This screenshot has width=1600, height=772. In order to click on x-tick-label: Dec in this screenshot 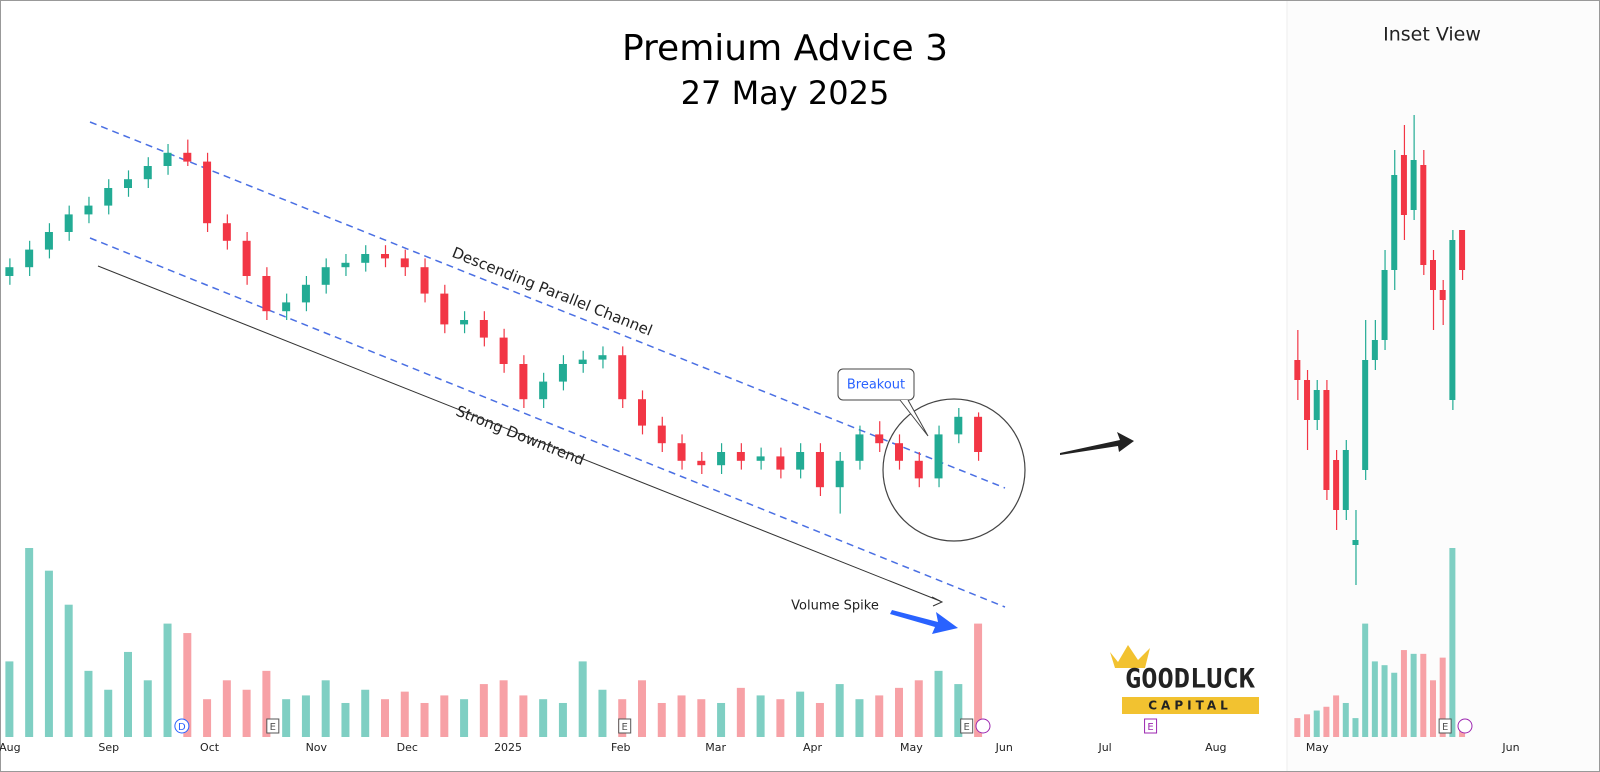, I will do `click(407, 747)`.